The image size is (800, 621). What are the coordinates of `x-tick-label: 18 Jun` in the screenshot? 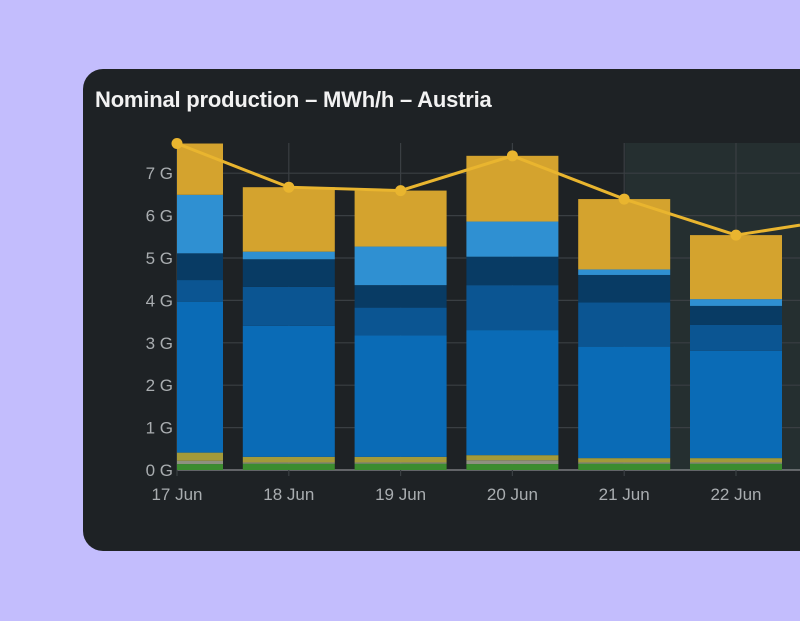 It's located at (288, 494).